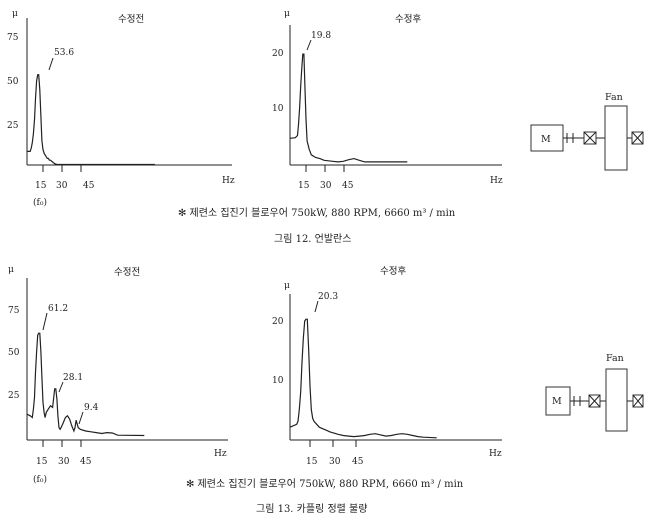 The image size is (648, 527). What do you see at coordinates (51, 64) in the screenshot?
I see `chart-1-peak-leader` at bounding box center [51, 64].